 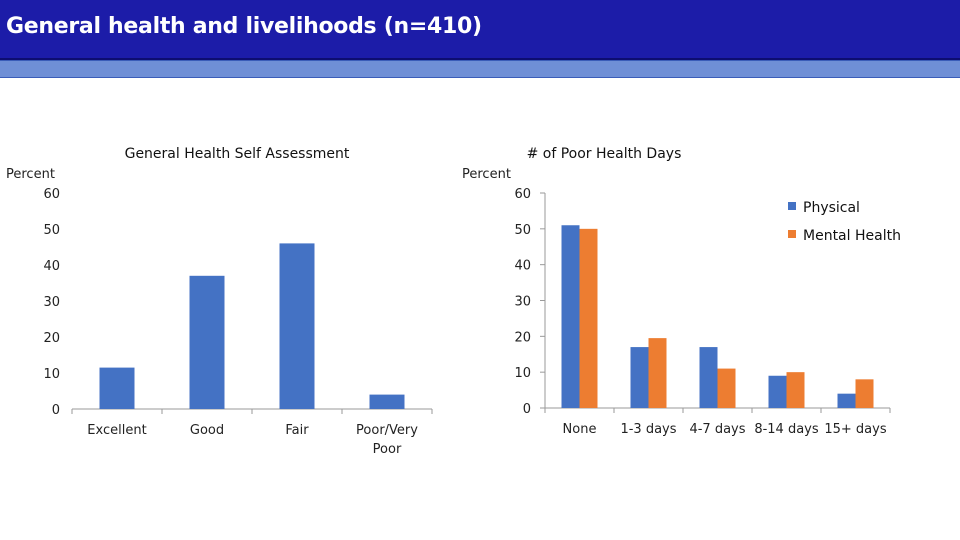 What do you see at coordinates (844, 222) in the screenshot?
I see `chart2-legend: Physical Mental Health` at bounding box center [844, 222].